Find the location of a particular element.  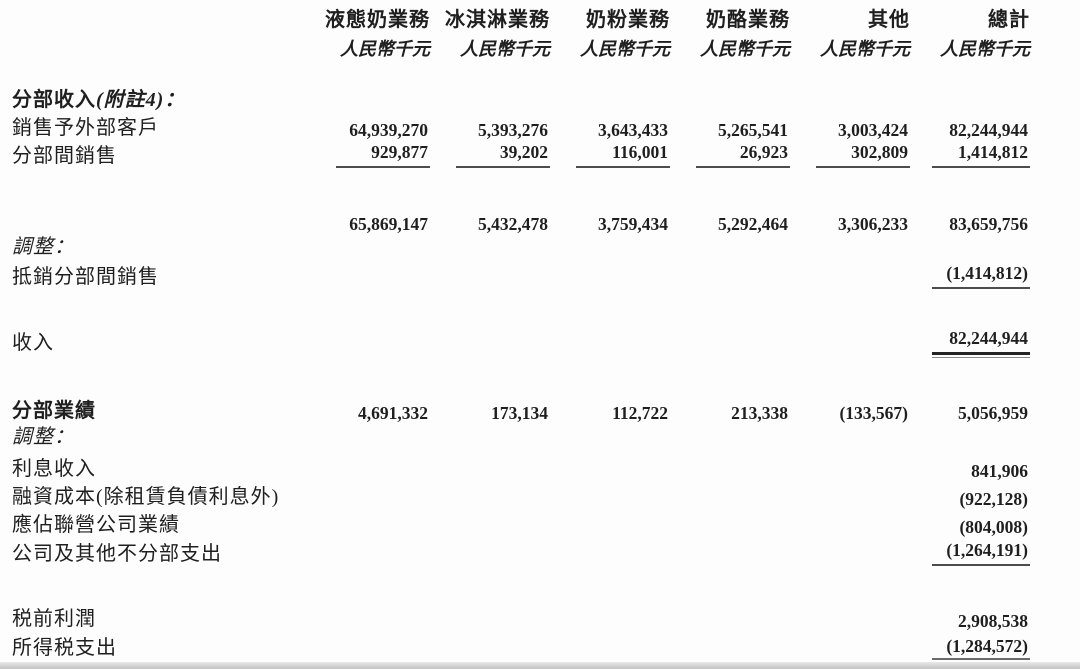

cell: (1,264,191) is located at coordinates (970, 551).